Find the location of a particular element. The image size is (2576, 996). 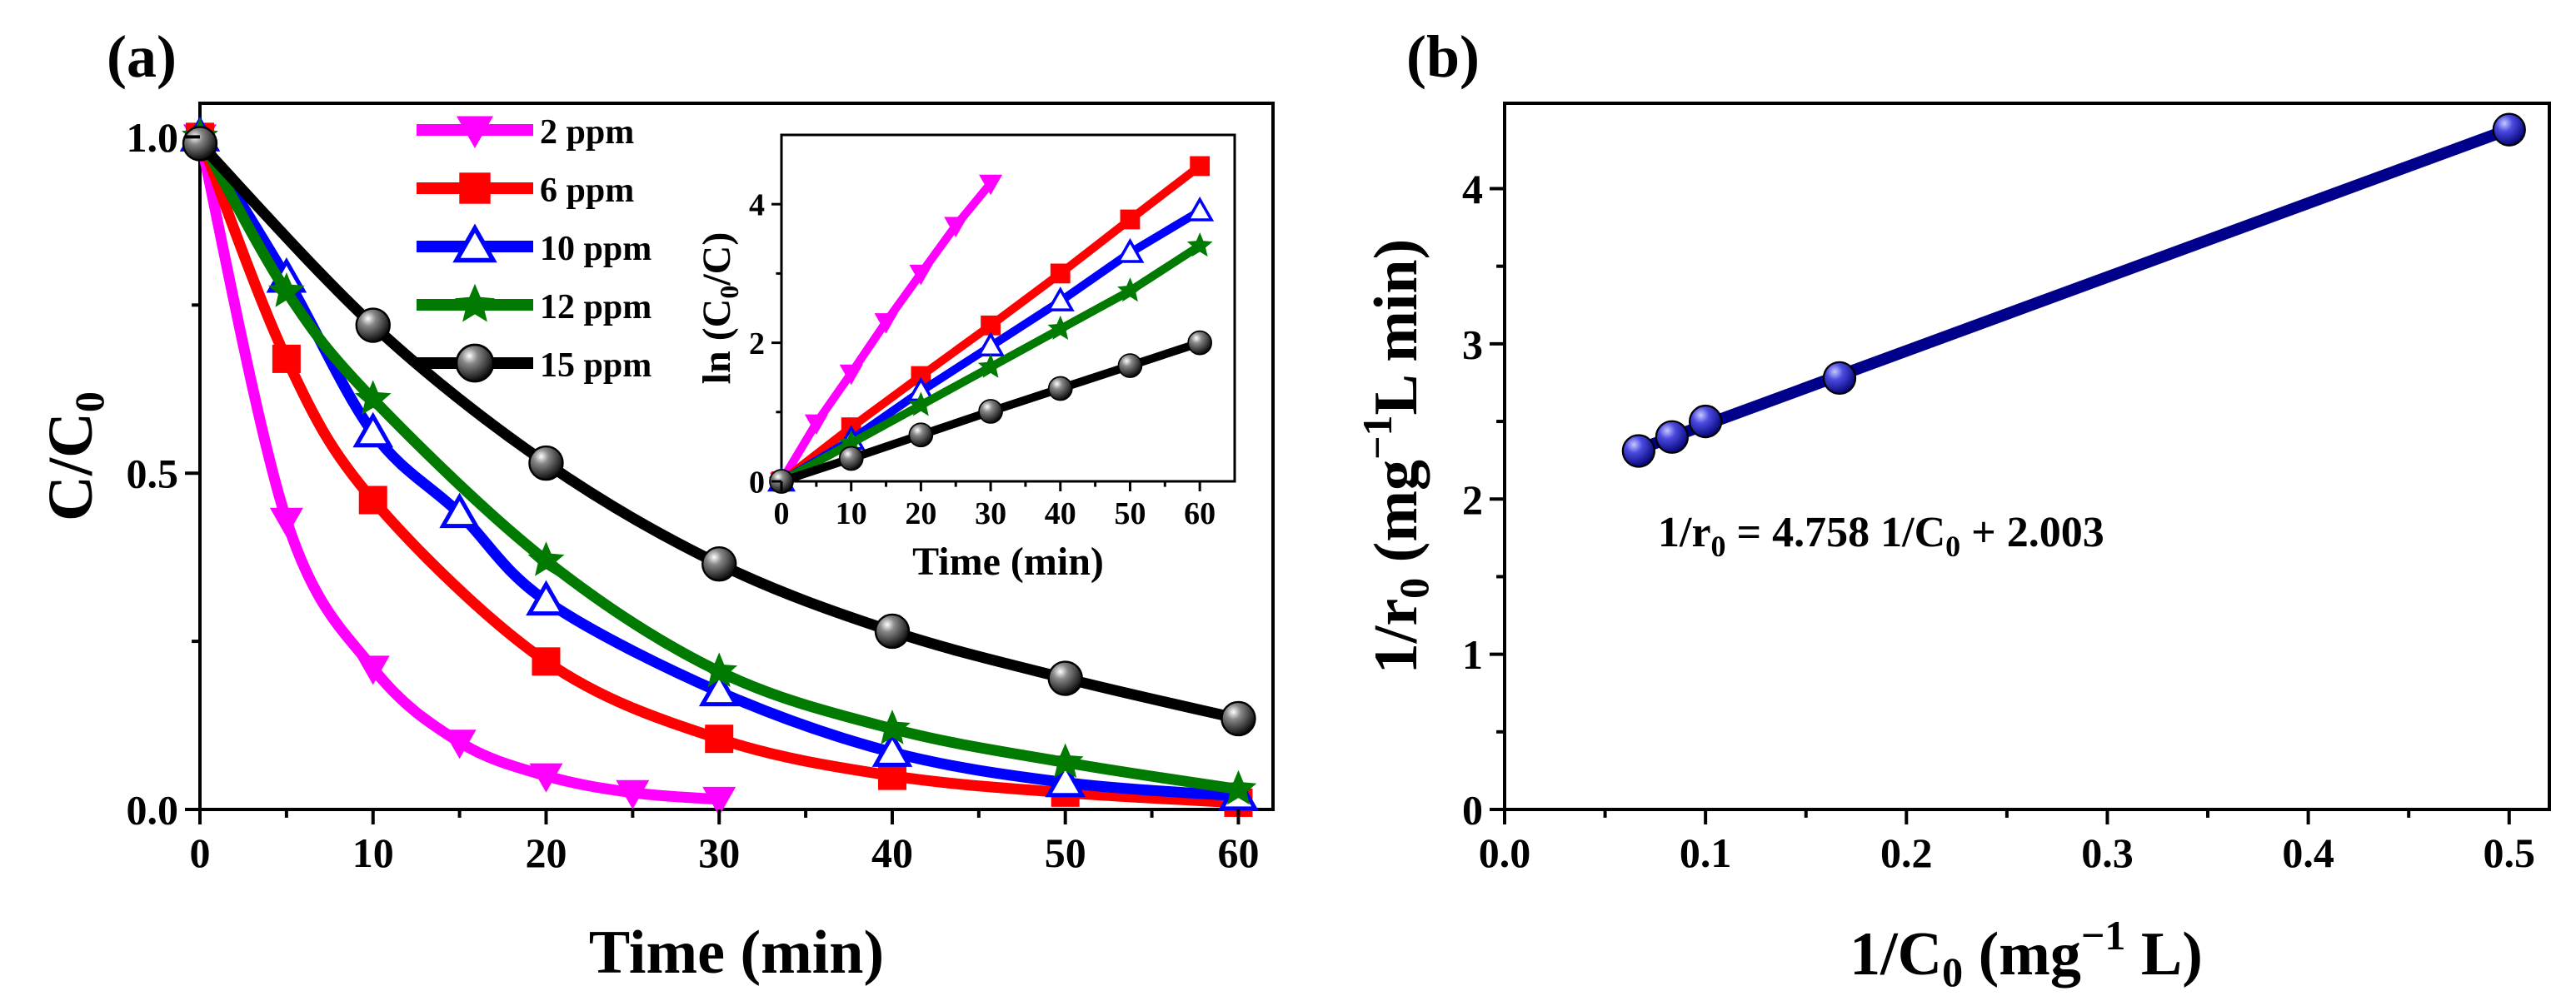

x-tick-label: 0.4 is located at coordinates (2308, 853).